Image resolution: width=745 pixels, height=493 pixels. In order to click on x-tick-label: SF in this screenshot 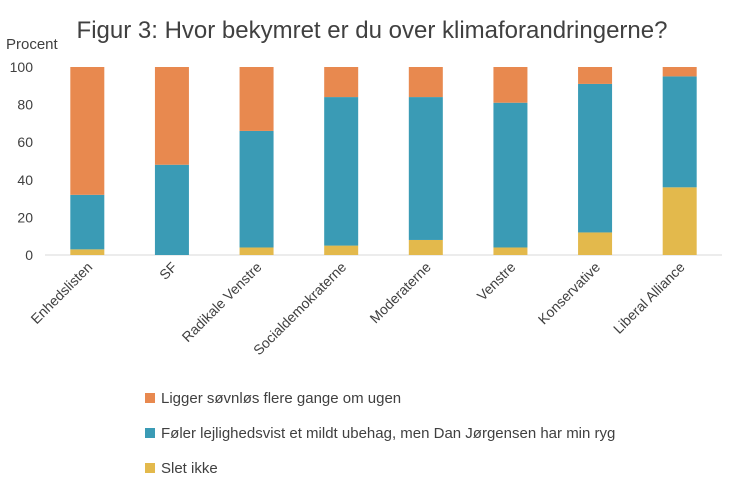, I will do `click(168, 271)`.